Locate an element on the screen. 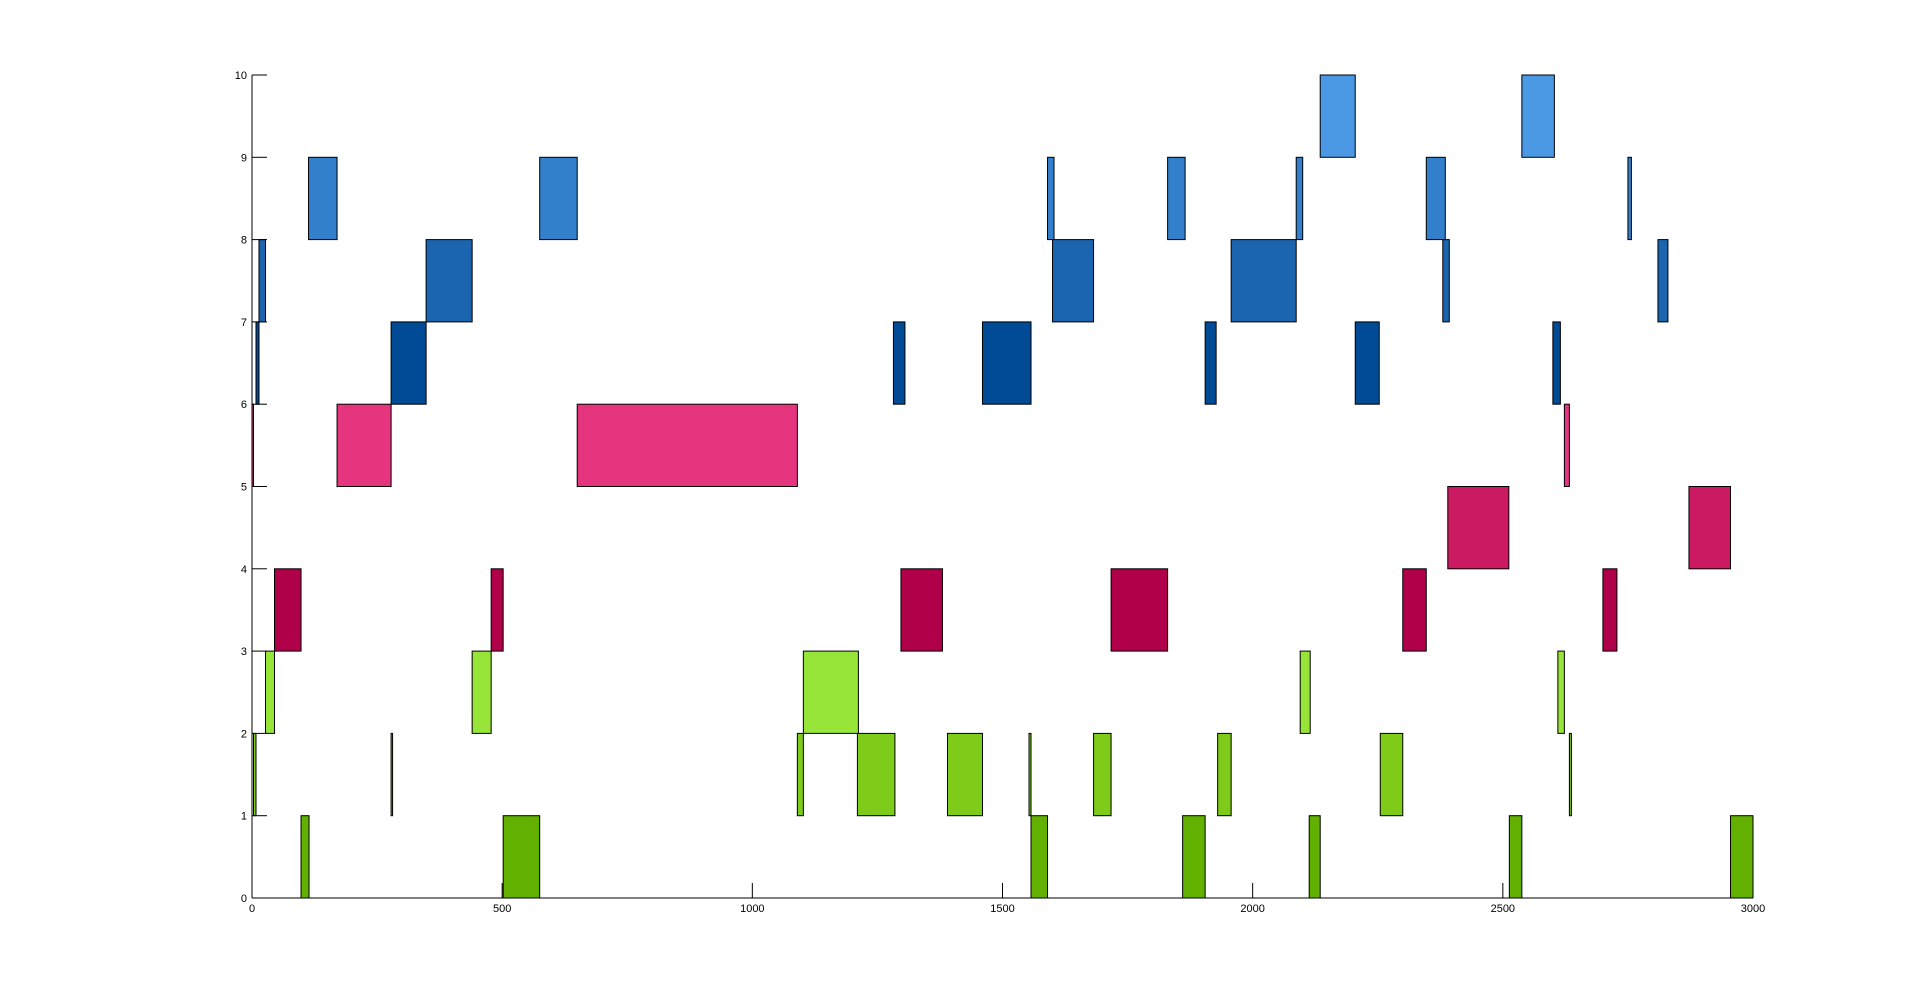 Image resolution: width=1920 pixels, height=1006 pixels. y-tick-label-8: 8 is located at coordinates (244, 241).